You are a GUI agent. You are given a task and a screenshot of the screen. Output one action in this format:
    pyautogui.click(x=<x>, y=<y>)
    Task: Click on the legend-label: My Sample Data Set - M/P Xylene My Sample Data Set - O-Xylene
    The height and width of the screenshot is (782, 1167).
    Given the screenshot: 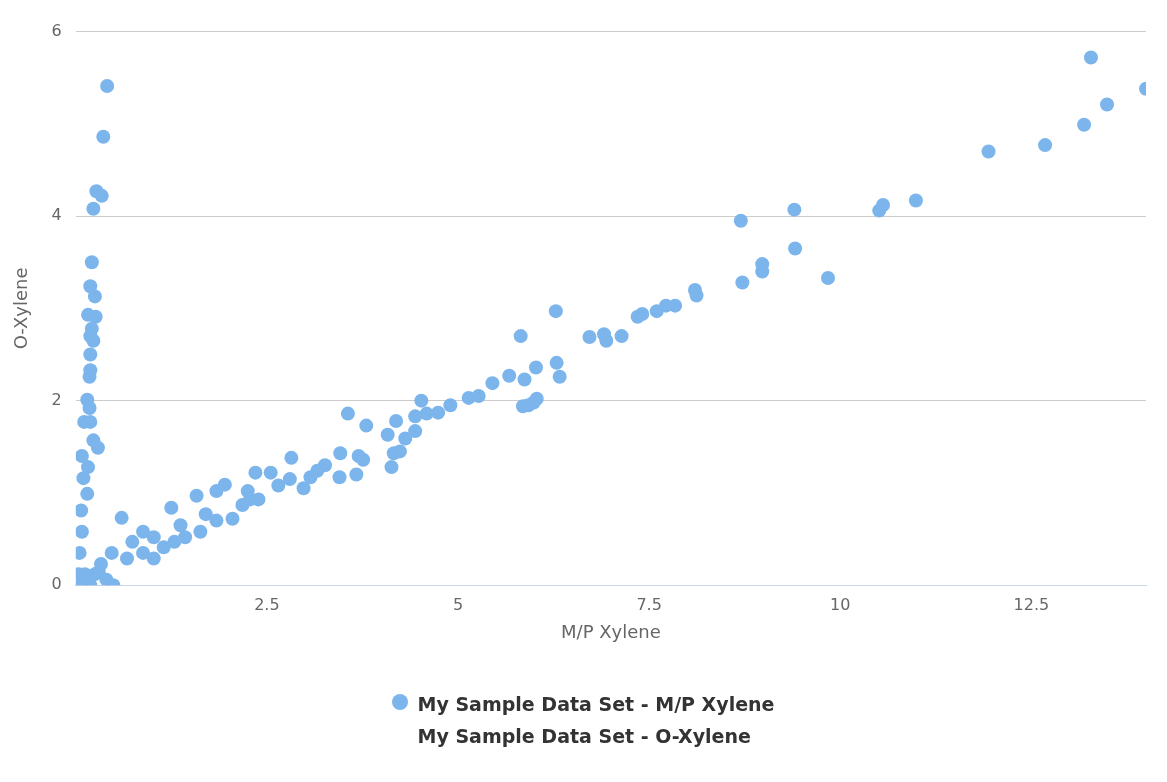 What is the action you would take?
    pyautogui.click(x=596, y=720)
    